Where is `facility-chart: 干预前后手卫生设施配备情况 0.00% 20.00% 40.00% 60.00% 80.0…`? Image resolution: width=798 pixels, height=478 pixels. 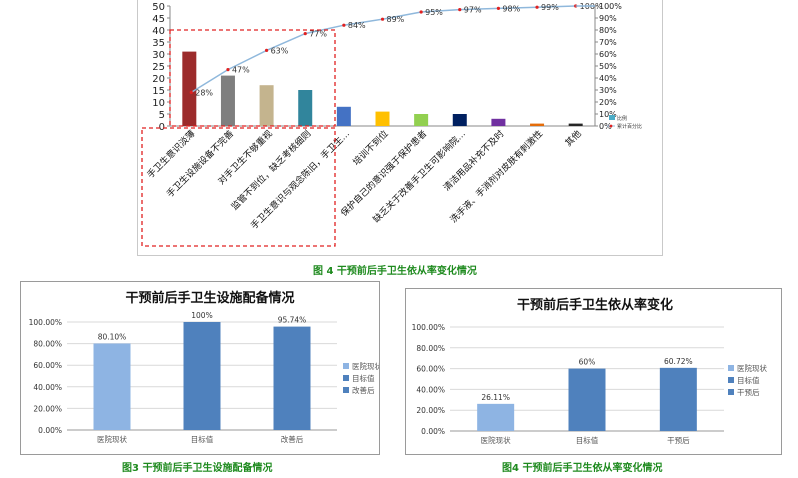
facility-chart: 干预前后手卫生设施配备情况 0.00% 20.00% 40.00% 60.00% 80.0… is located at coordinates (206, 367).